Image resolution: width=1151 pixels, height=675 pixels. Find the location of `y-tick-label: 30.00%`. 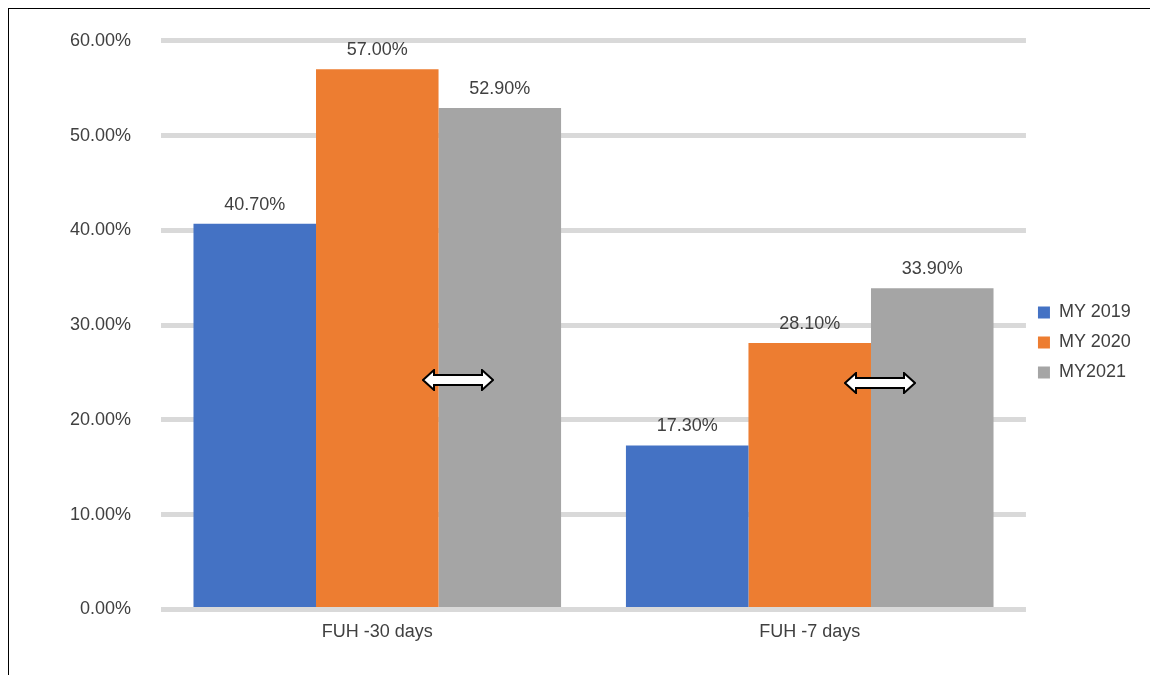

y-tick-label: 30.00% is located at coordinates (100, 324).